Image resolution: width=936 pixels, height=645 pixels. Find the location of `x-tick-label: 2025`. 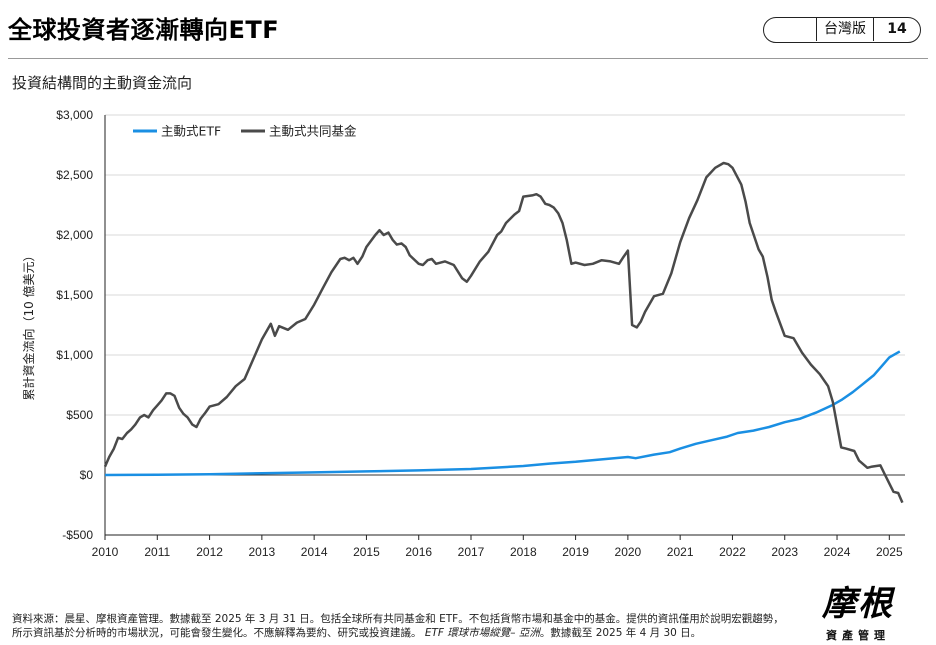

x-tick-label: 2025 is located at coordinates (889, 552).